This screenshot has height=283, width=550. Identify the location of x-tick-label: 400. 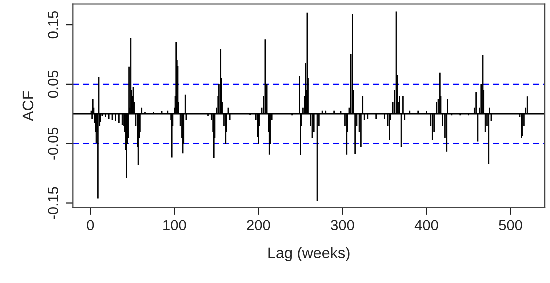
(426, 225).